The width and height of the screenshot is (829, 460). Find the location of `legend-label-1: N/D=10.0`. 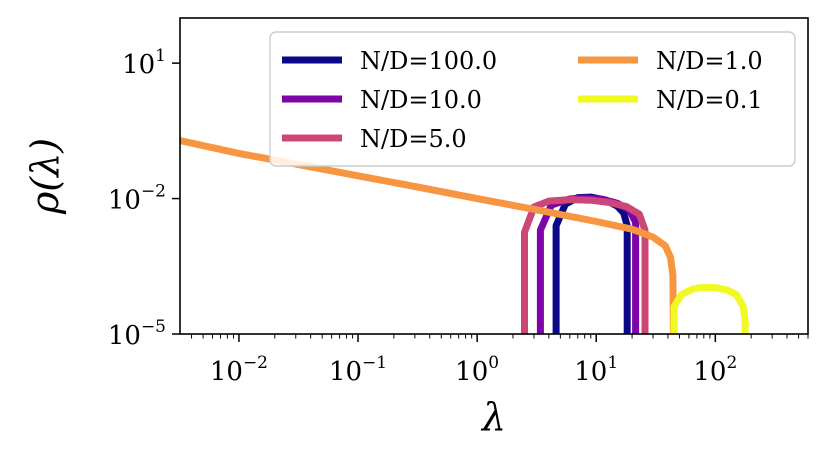

legend-label-1: N/D=10.0 is located at coordinates (421, 100).